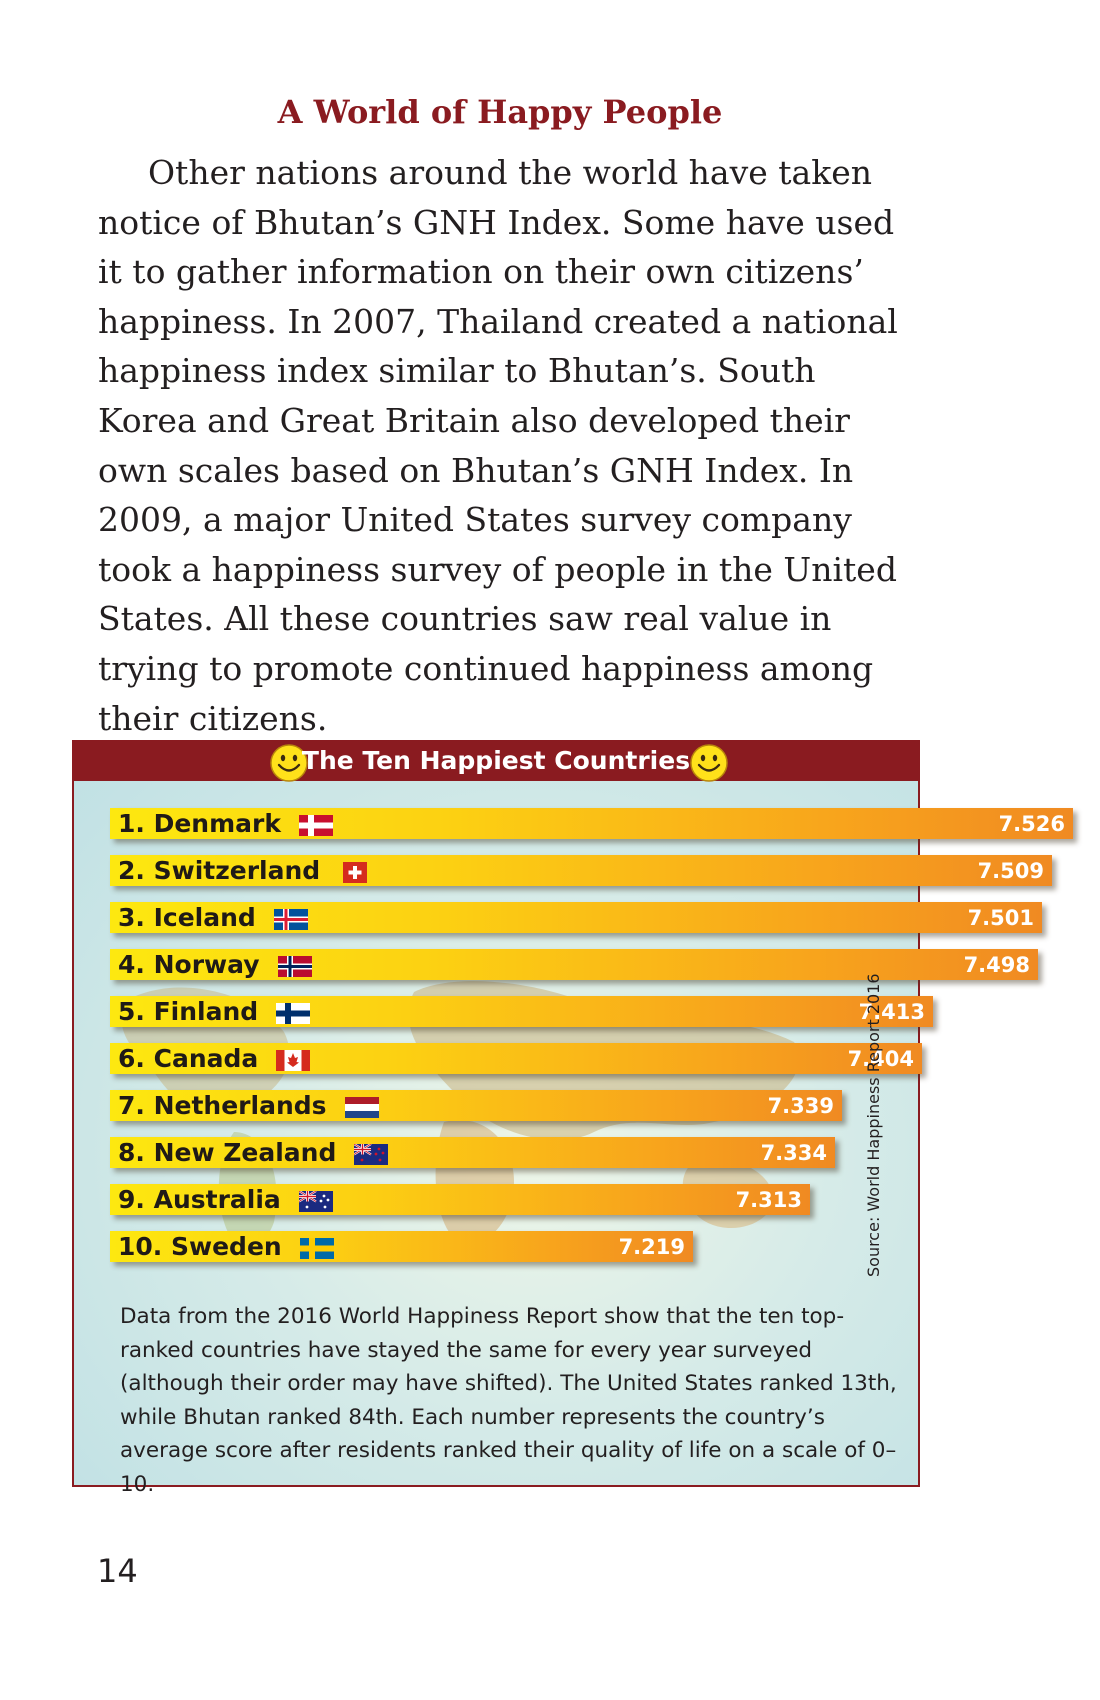 The width and height of the screenshot is (1100, 1700). I want to click on bar-row: 8. New Zealand 7.334, so click(472, 1152).